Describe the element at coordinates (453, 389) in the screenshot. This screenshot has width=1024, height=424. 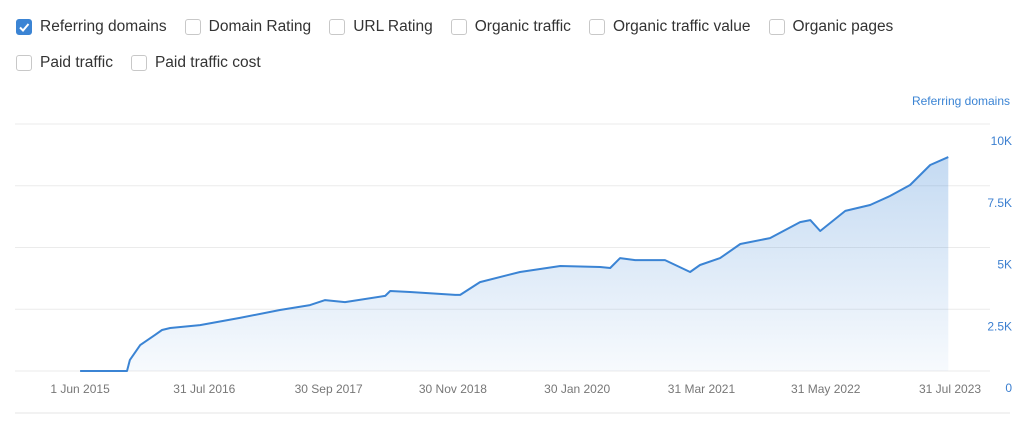
I see `x-tick-label: 30 Nov 2018` at that location.